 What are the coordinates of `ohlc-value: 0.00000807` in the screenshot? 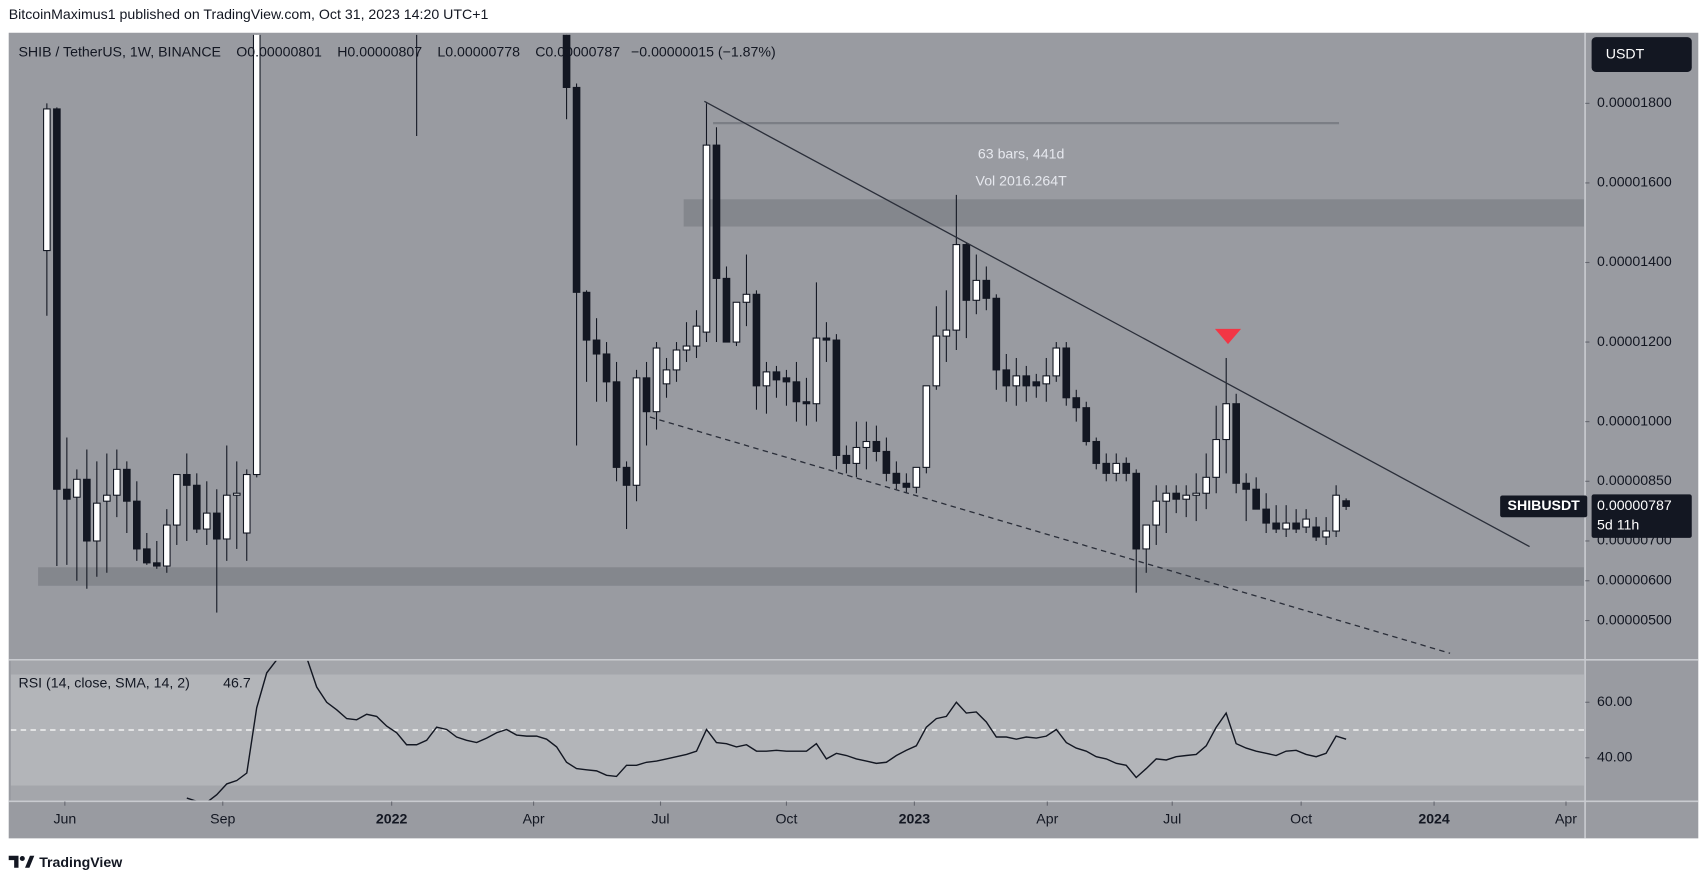 It's located at (384, 51).